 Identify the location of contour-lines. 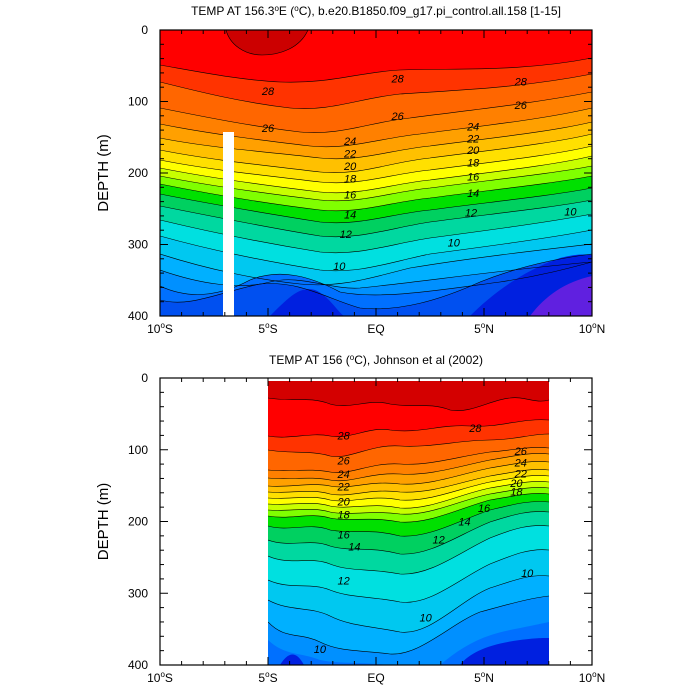
(408, 526).